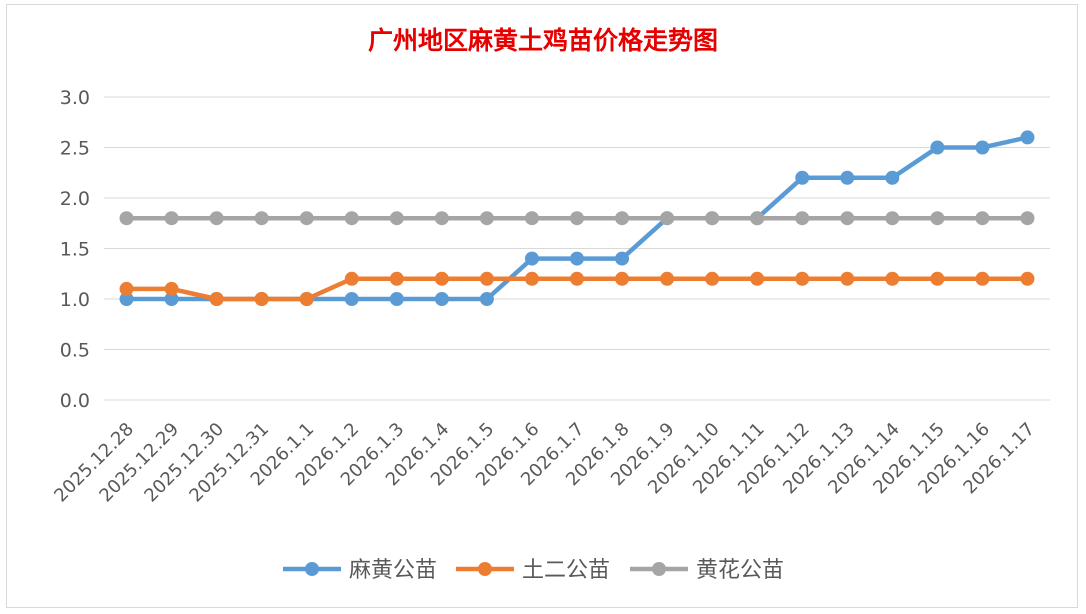  Describe the element at coordinates (75, 401) in the screenshot. I see `y-tick-label: 0.0` at that location.